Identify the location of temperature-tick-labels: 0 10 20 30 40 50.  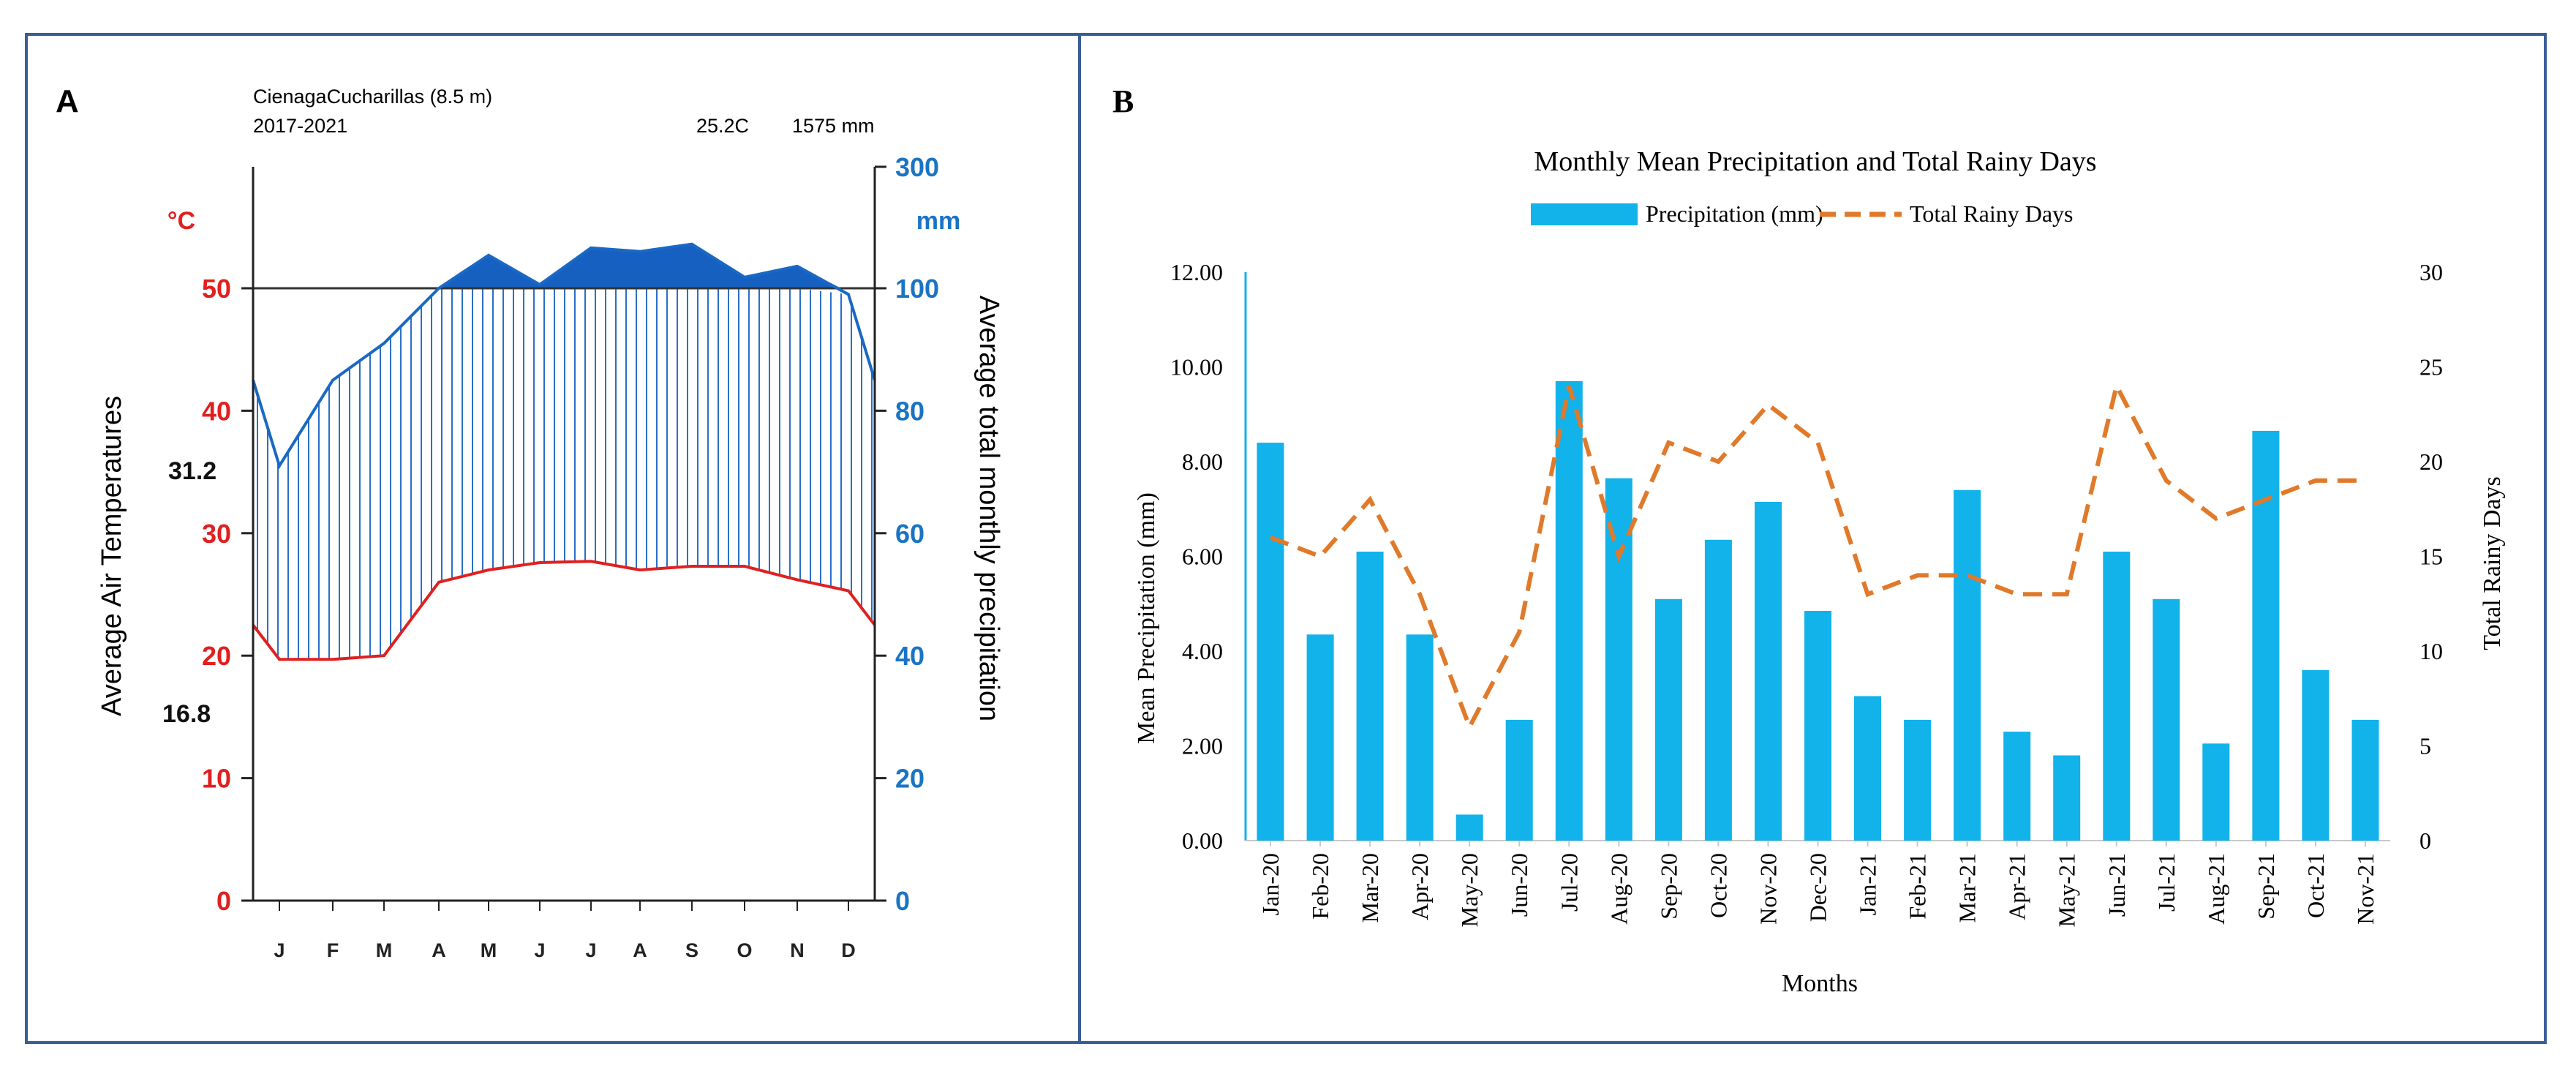
(216, 595).